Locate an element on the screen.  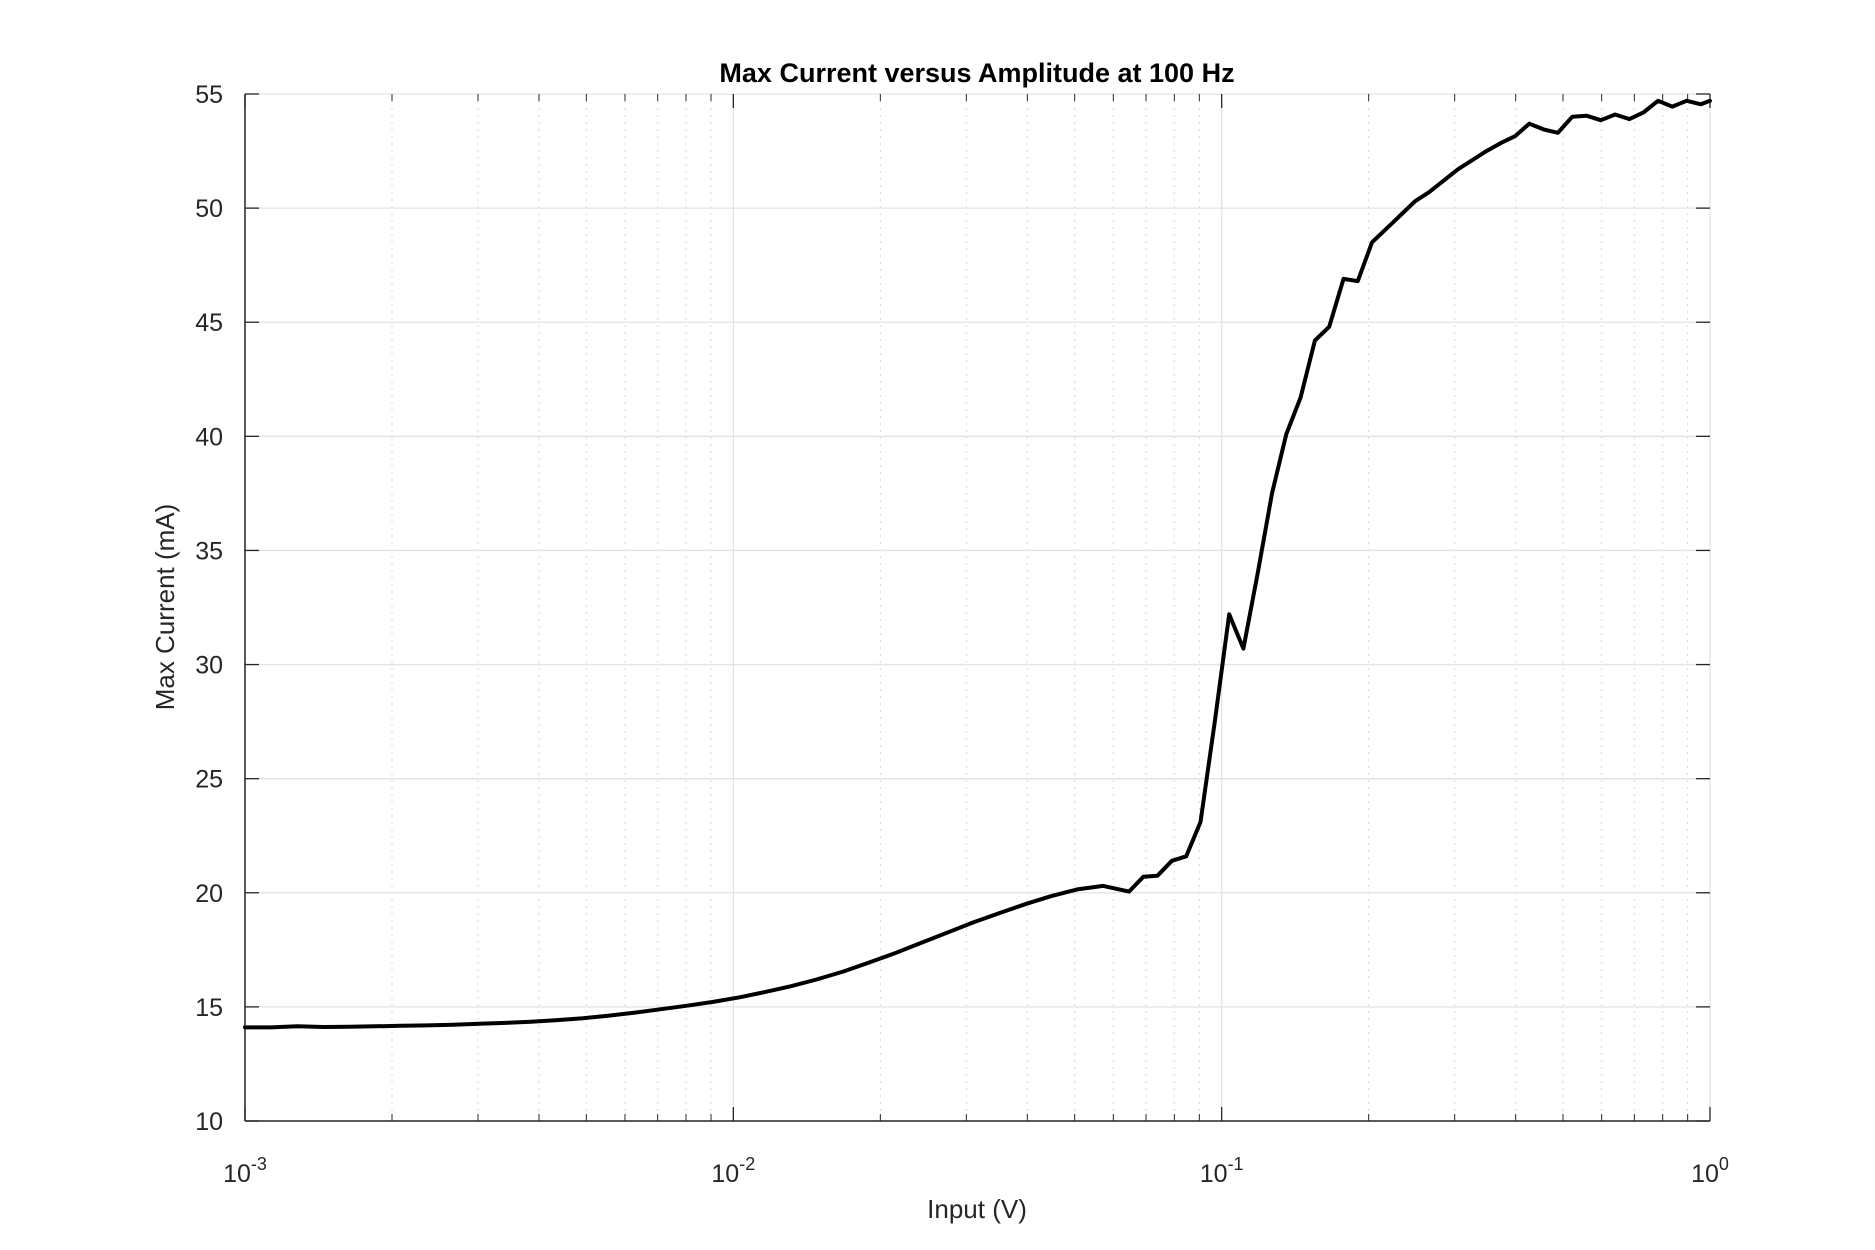
x-tick-label: 10⁻³ is located at coordinates (245, 1171).